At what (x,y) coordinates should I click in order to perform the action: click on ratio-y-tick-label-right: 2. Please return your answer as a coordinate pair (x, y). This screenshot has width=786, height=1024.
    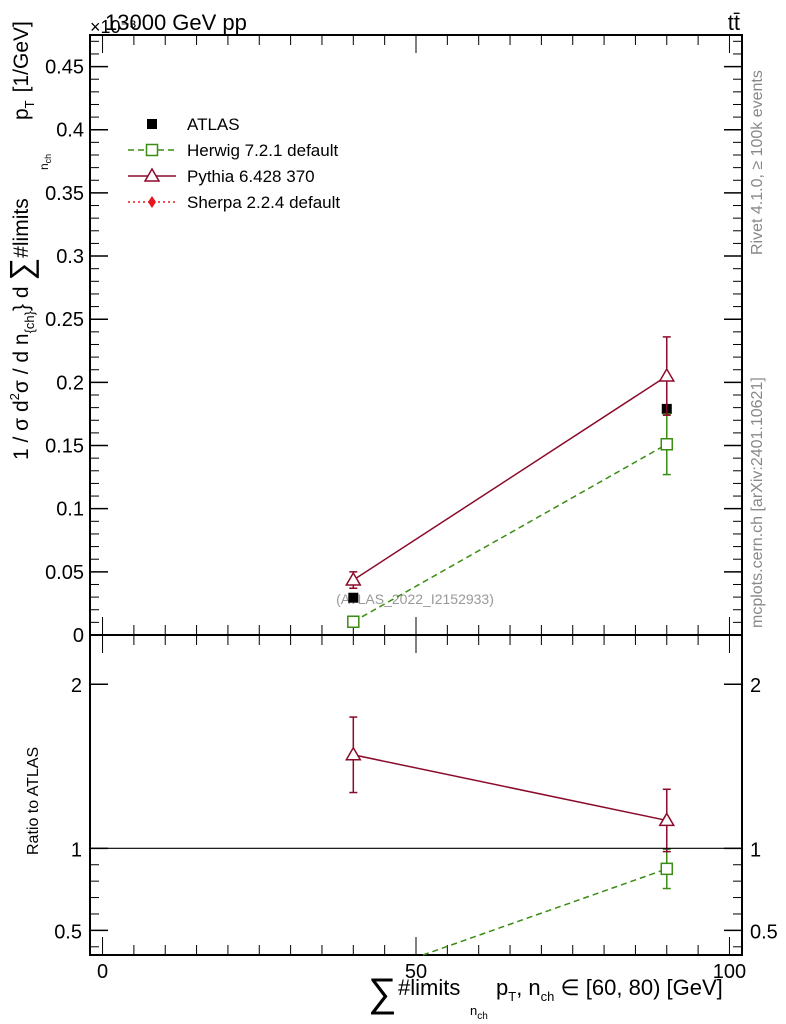
    Looking at the image, I should click on (755, 686).